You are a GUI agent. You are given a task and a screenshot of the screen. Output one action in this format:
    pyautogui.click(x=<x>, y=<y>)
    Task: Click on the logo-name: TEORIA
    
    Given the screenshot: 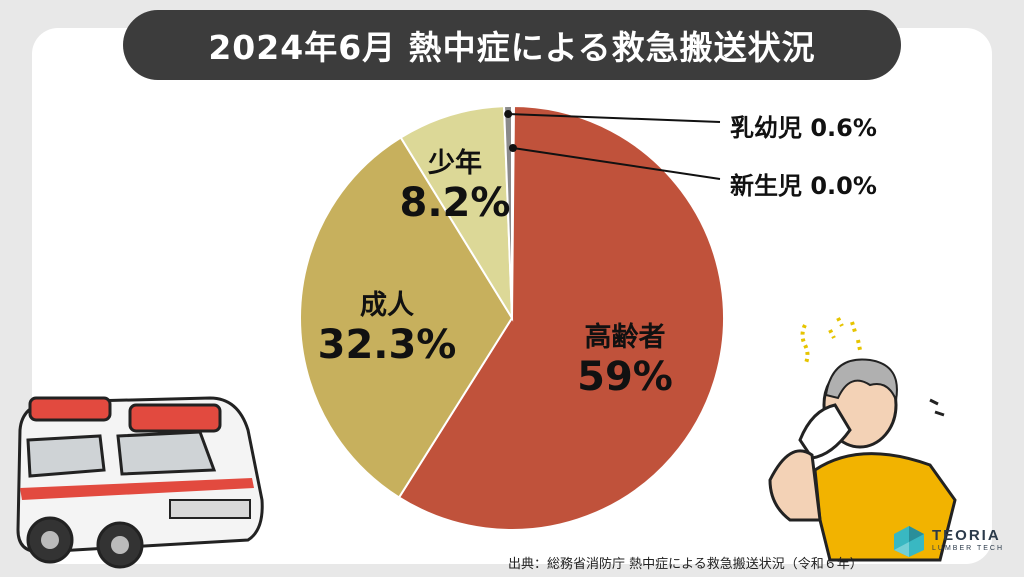 What is the action you would take?
    pyautogui.click(x=966, y=535)
    